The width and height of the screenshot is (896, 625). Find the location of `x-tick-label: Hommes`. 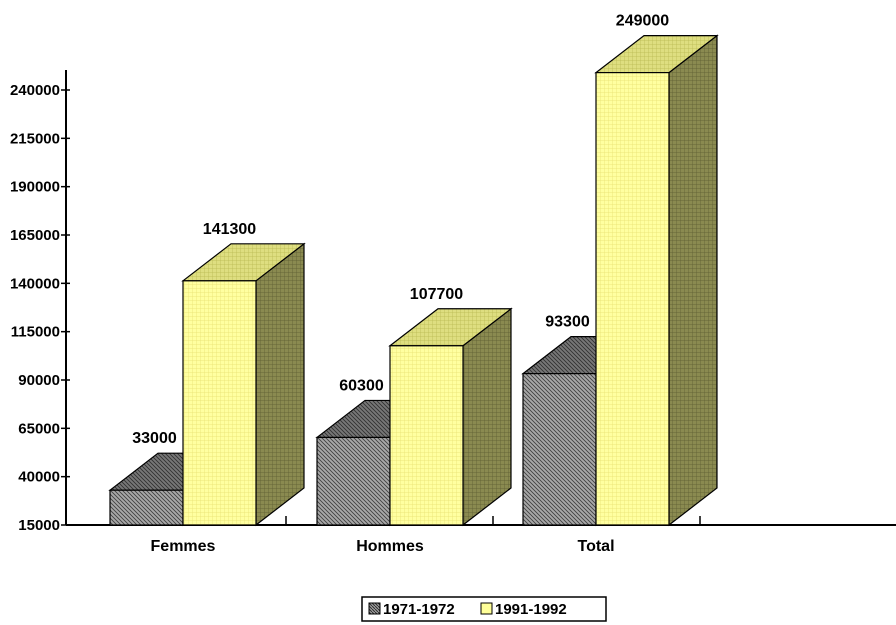

x-tick-label: Hommes is located at coordinates (390, 546).